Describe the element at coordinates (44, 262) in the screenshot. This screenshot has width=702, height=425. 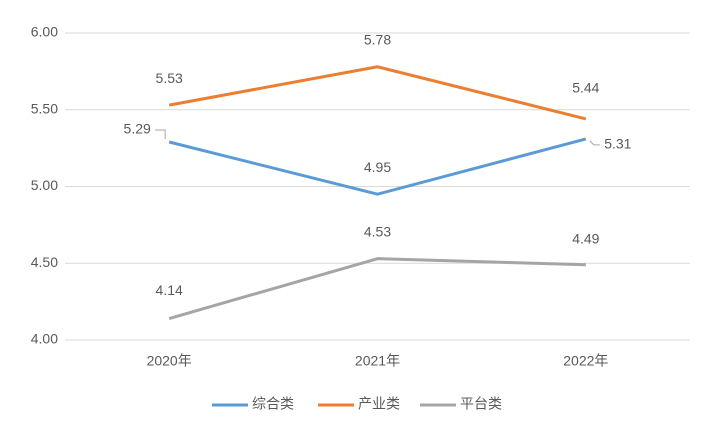
I see `y-tick-label: 4.50` at that location.